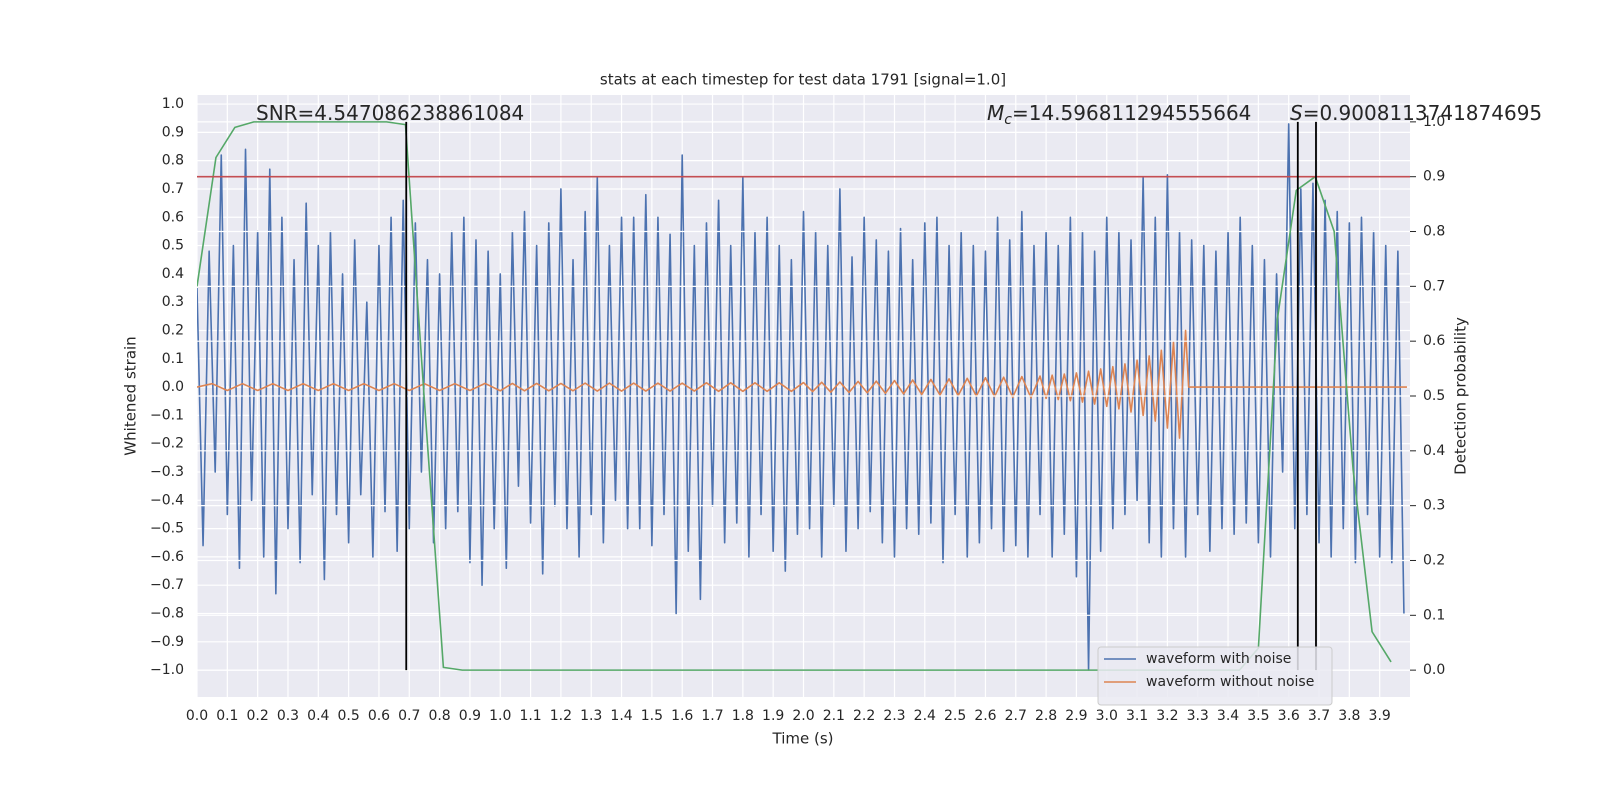 Image resolution: width=1600 pixels, height=800 pixels. Describe the element at coordinates (743, 716) in the screenshot. I see `x-tick-label: 1.8` at that location.